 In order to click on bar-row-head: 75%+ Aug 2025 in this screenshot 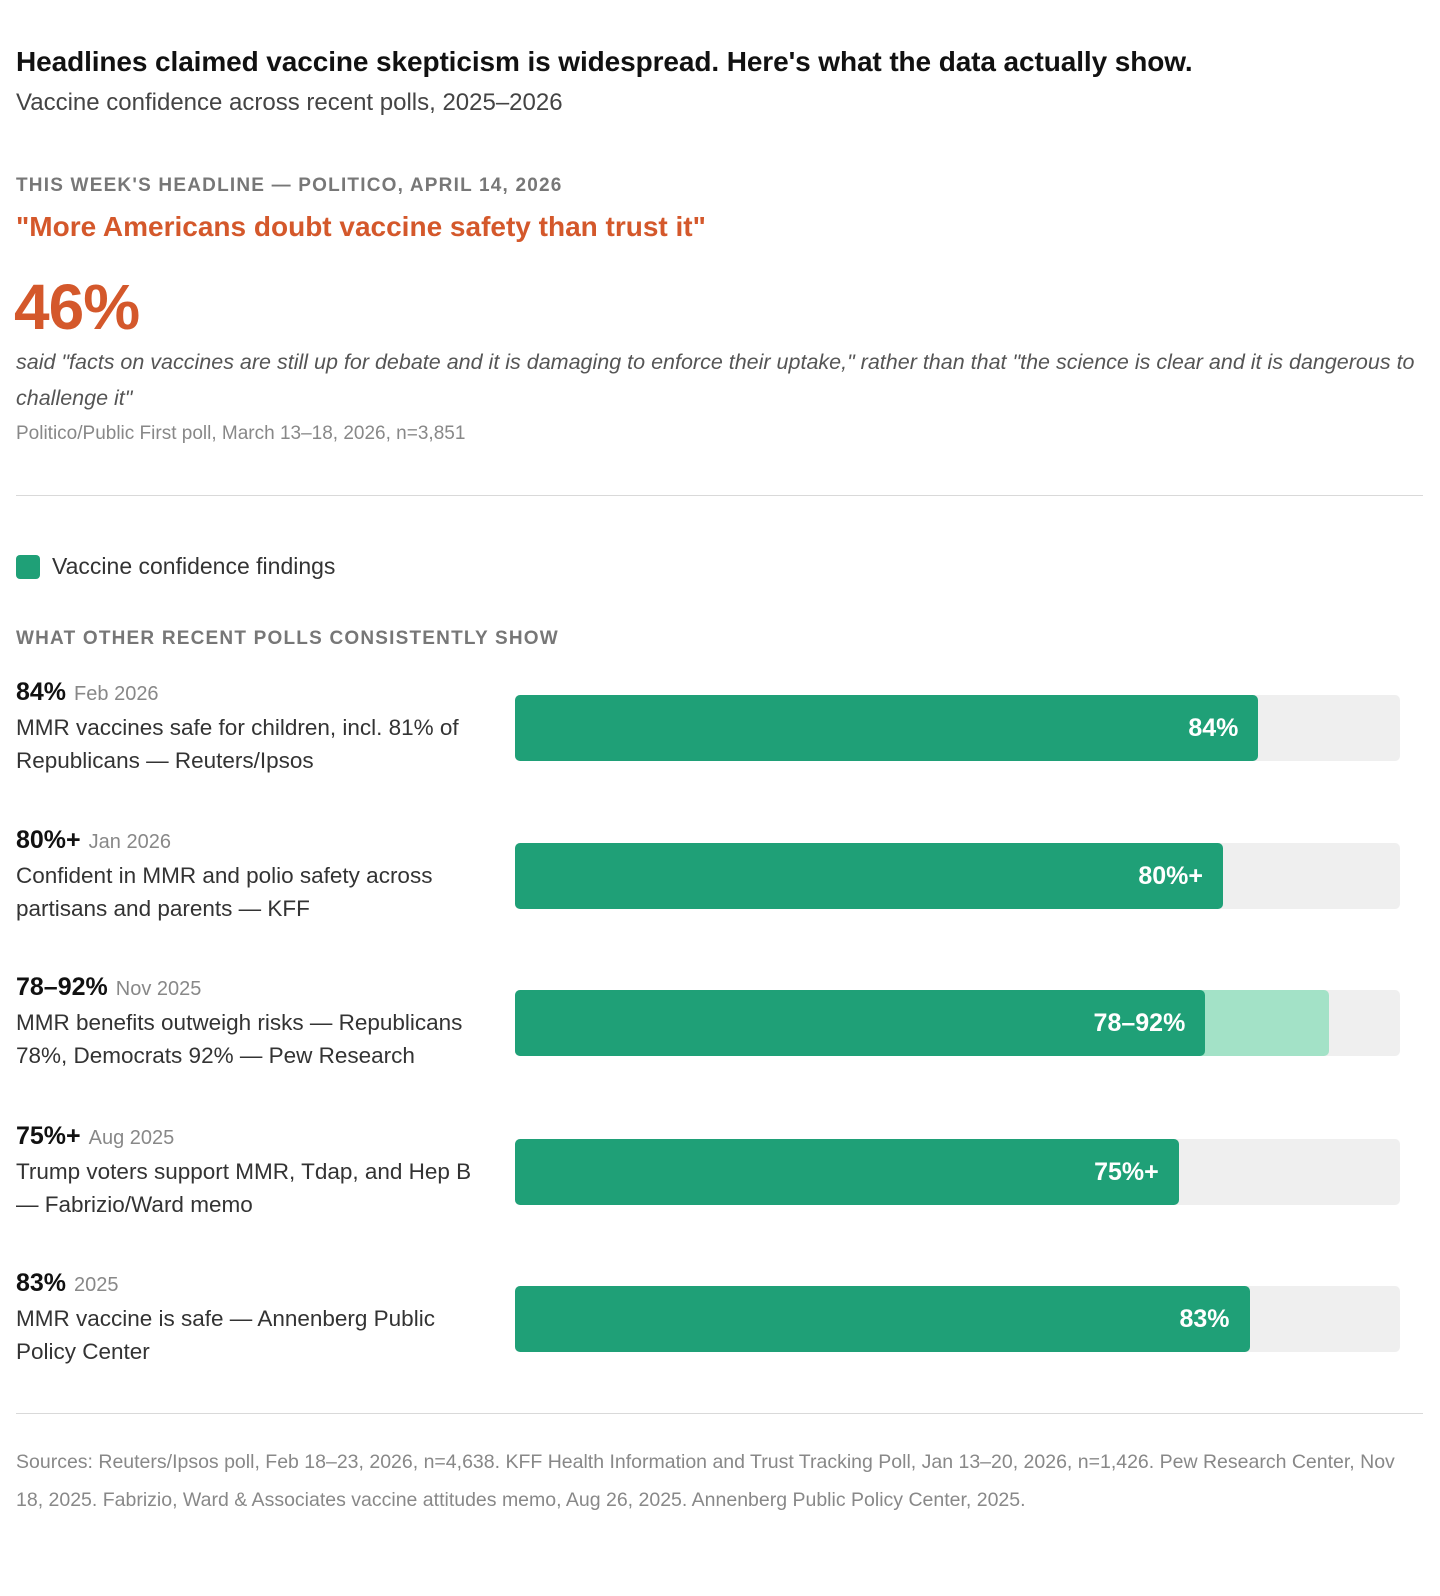, I will do `click(256, 1136)`.